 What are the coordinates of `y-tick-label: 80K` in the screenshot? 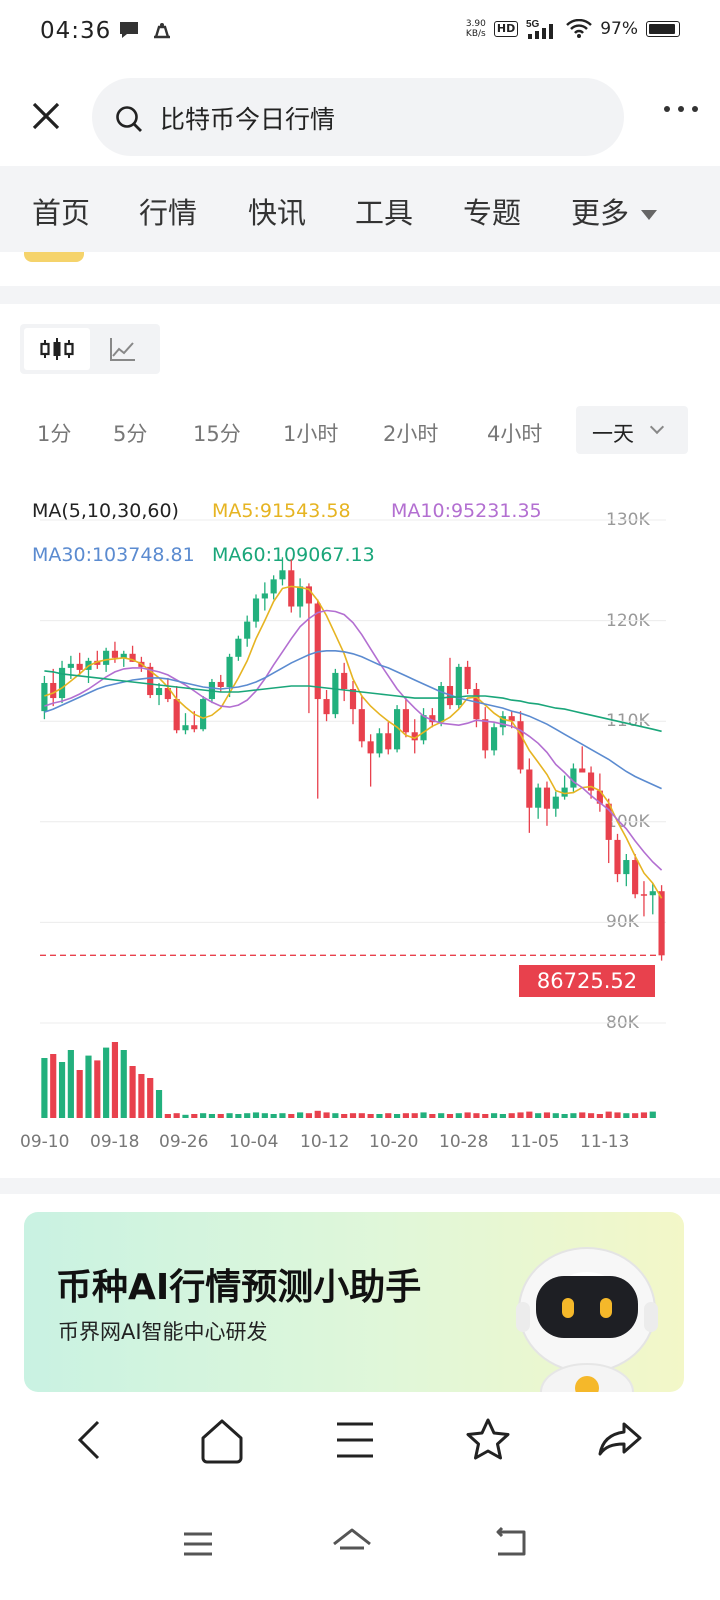 It's located at (622, 1023).